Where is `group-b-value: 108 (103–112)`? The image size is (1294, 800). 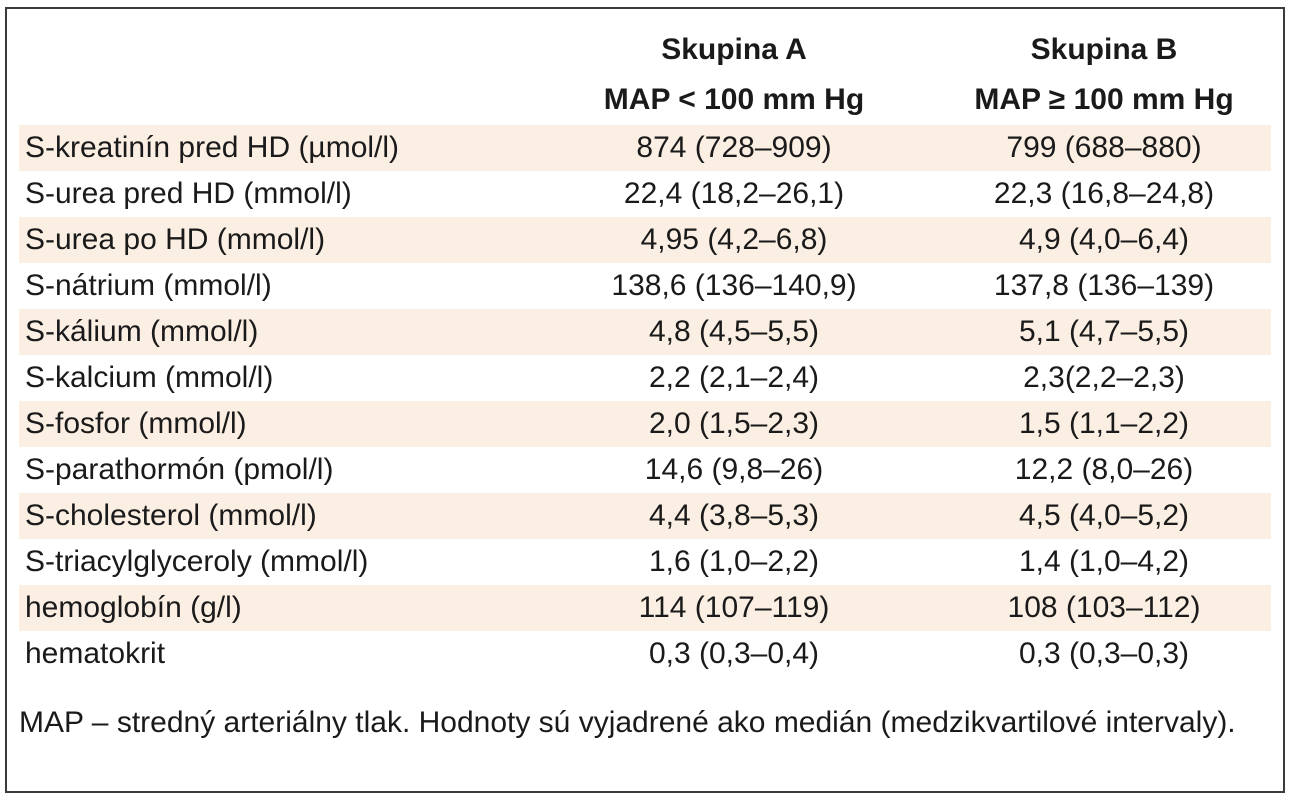 group-b-value: 108 (103–112) is located at coordinates (1104, 607).